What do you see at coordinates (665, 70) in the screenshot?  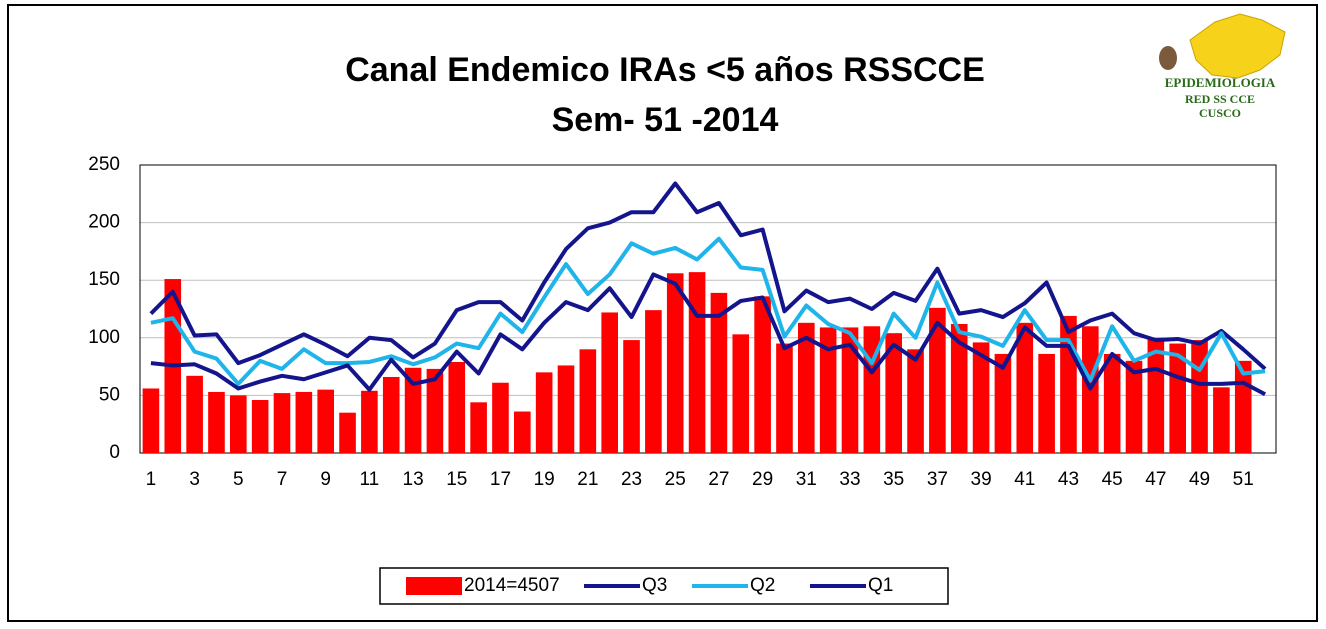 I see `chart-title: Canal Endemico IRAs <5 años RSSCCE` at bounding box center [665, 70].